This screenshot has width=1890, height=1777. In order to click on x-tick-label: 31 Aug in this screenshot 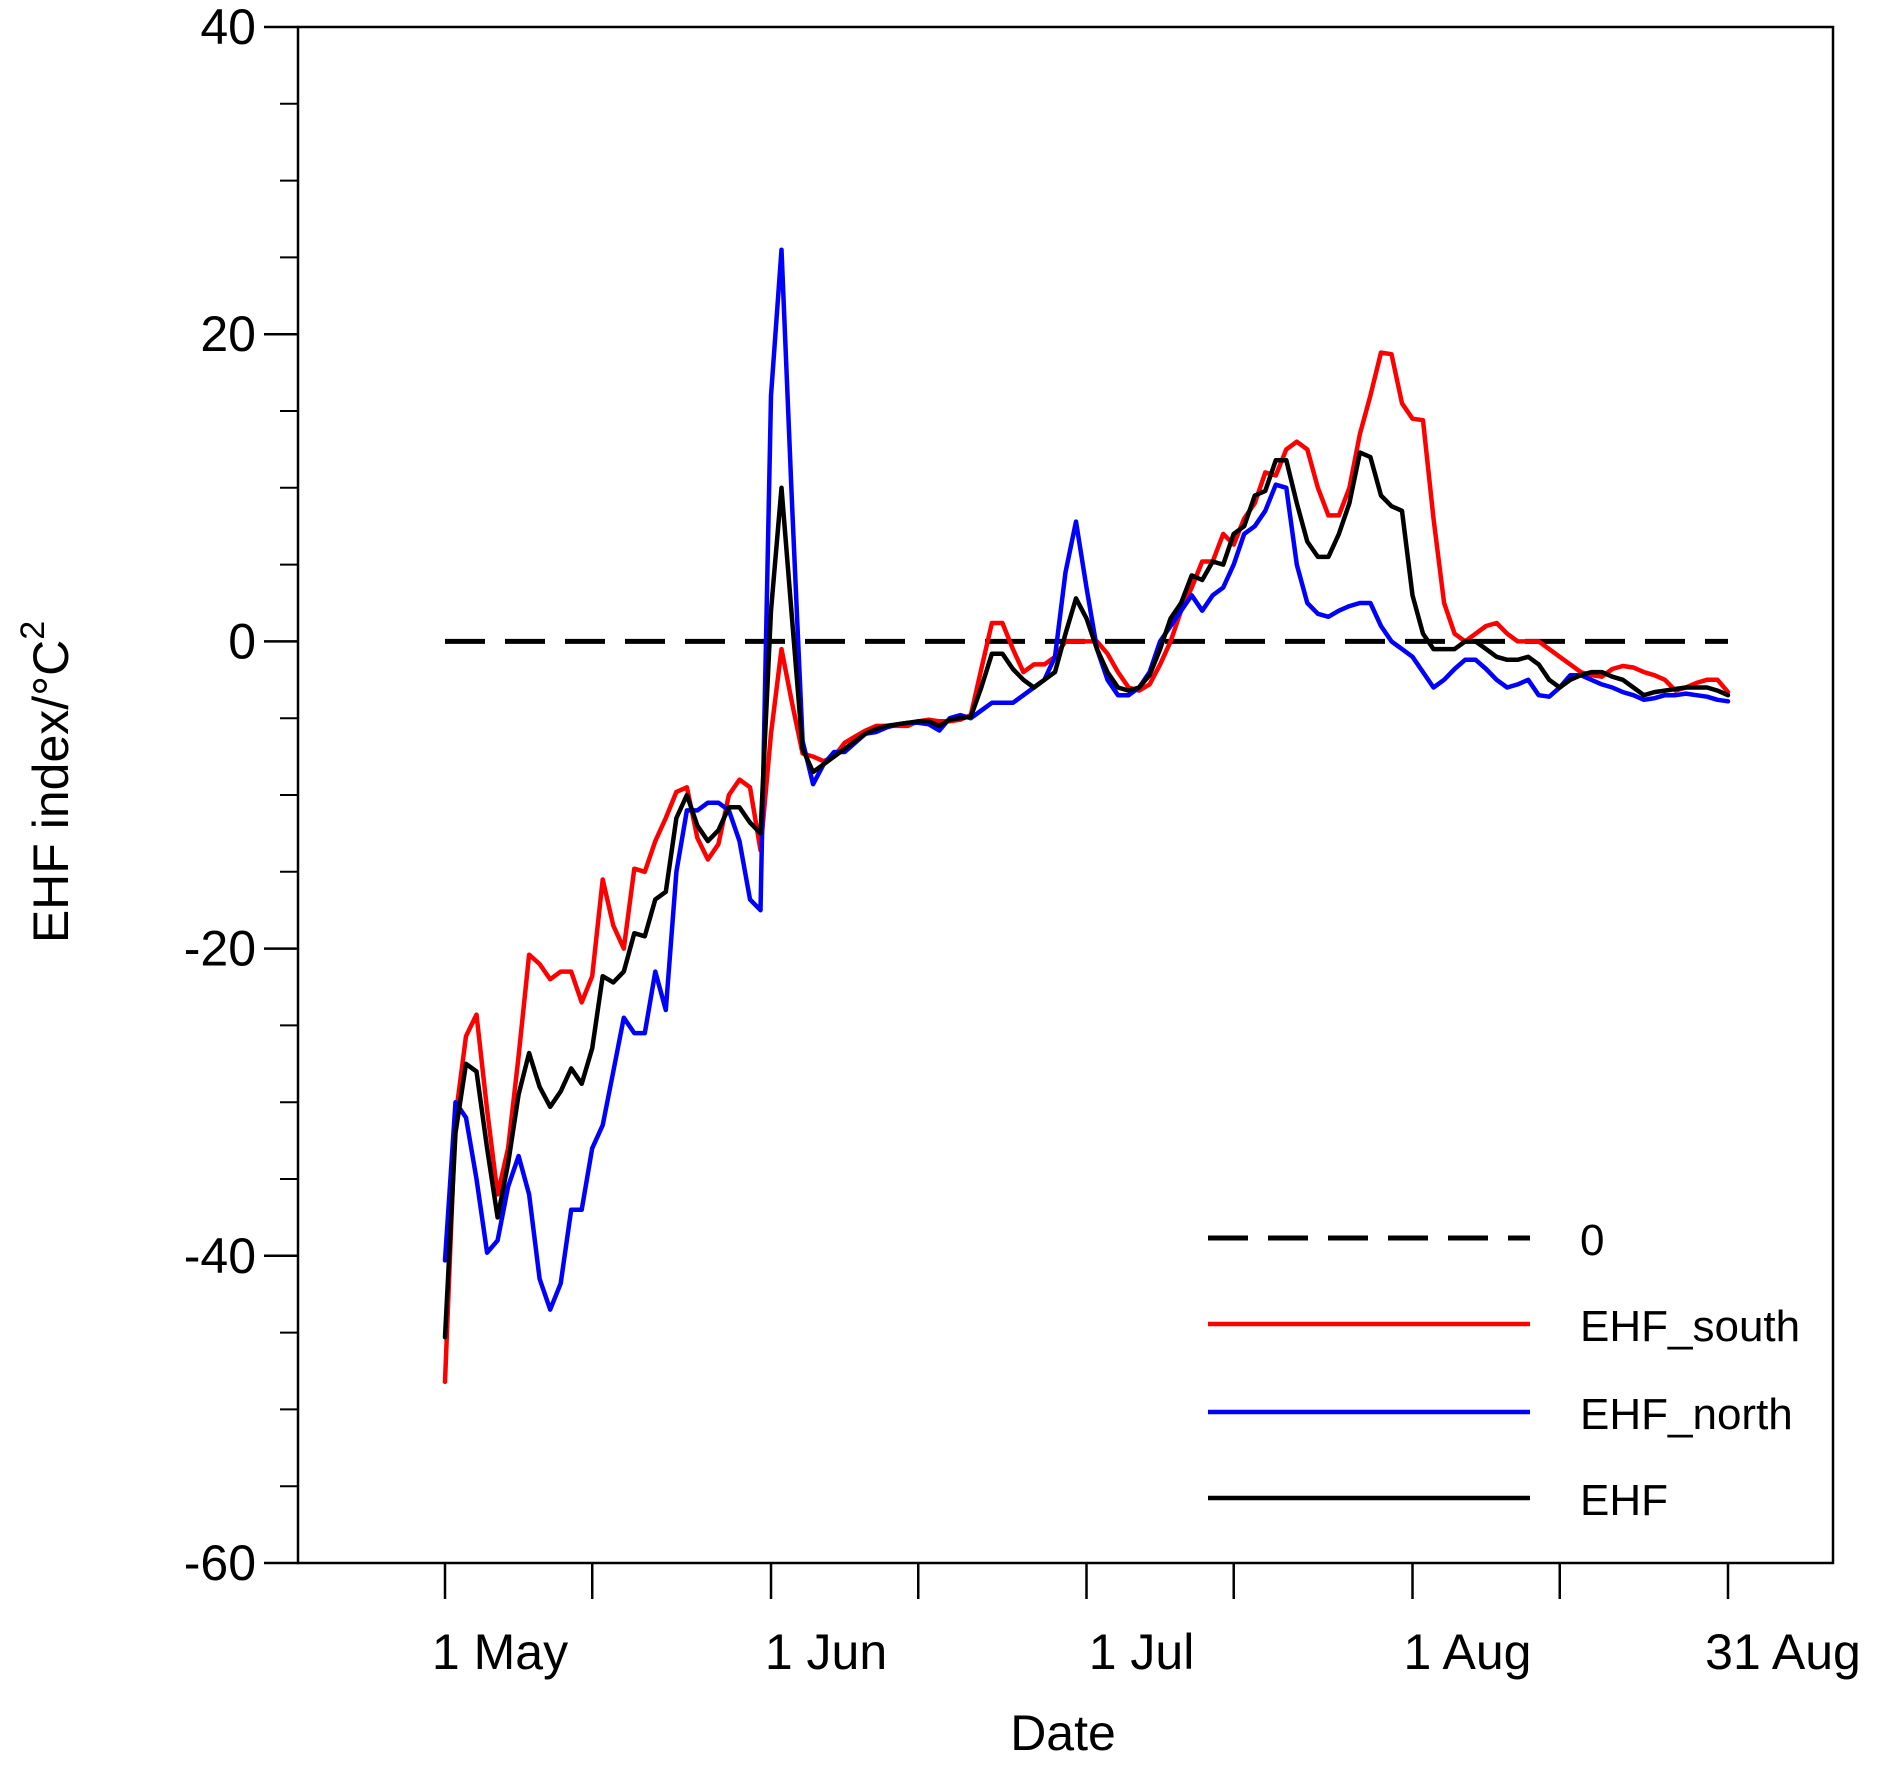, I will do `click(1783, 1652)`.